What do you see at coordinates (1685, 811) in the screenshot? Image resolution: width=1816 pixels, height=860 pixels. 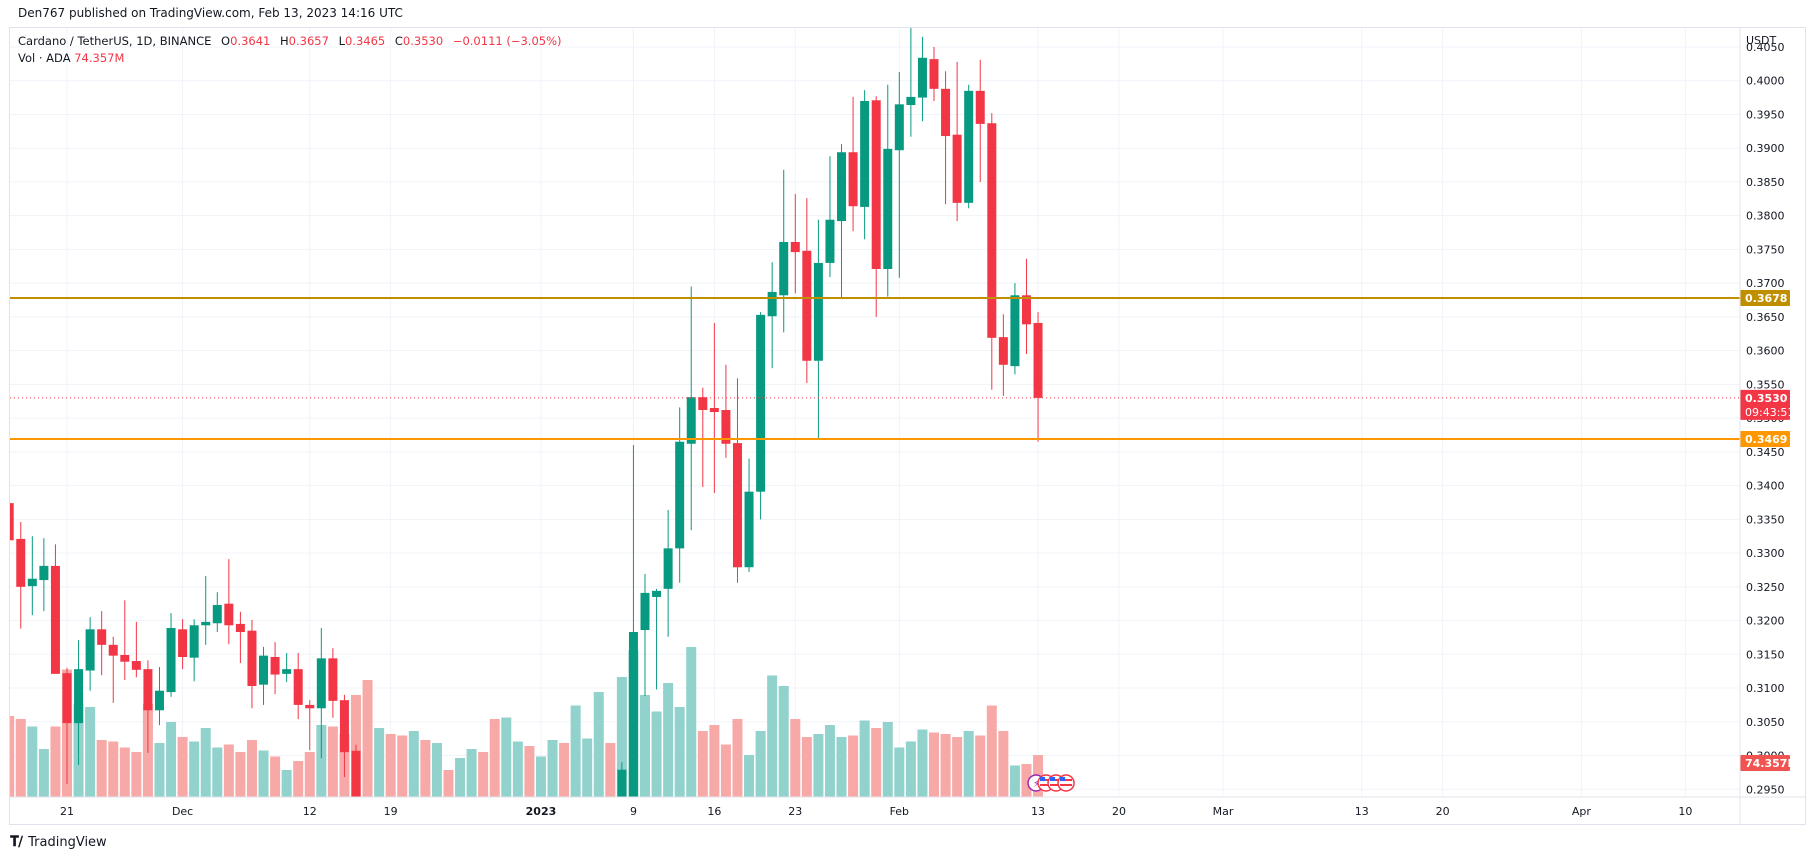 I see `time-tick: 10` at bounding box center [1685, 811].